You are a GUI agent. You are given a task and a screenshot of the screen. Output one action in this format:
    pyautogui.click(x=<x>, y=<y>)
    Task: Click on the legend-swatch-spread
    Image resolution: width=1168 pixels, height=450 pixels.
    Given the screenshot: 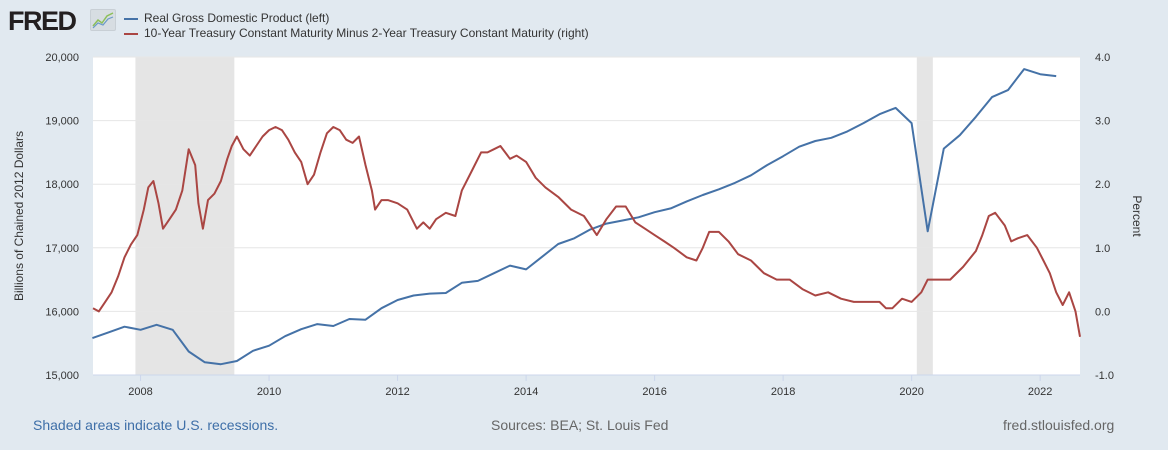 What is the action you would take?
    pyautogui.click(x=131, y=33)
    